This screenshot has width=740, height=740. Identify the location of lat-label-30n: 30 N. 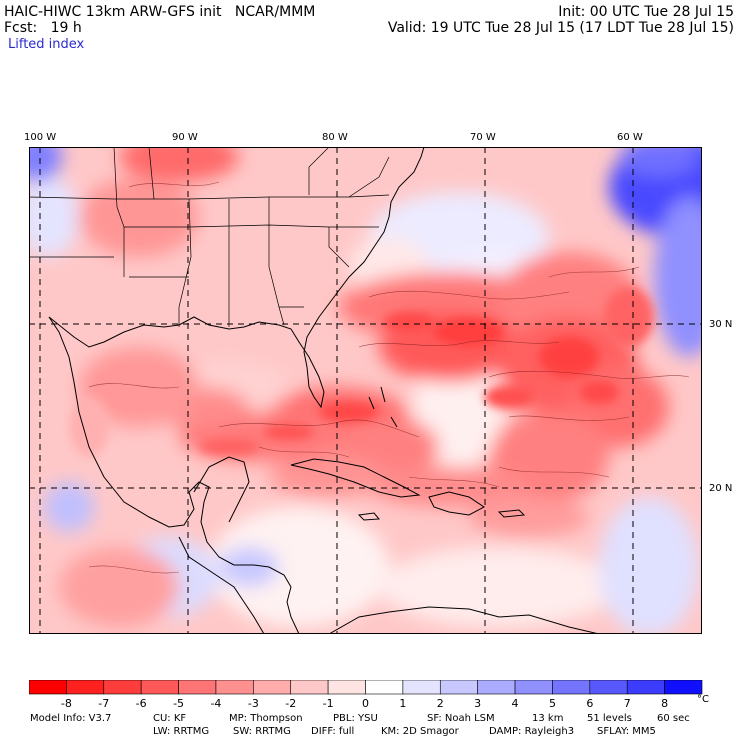
(721, 324).